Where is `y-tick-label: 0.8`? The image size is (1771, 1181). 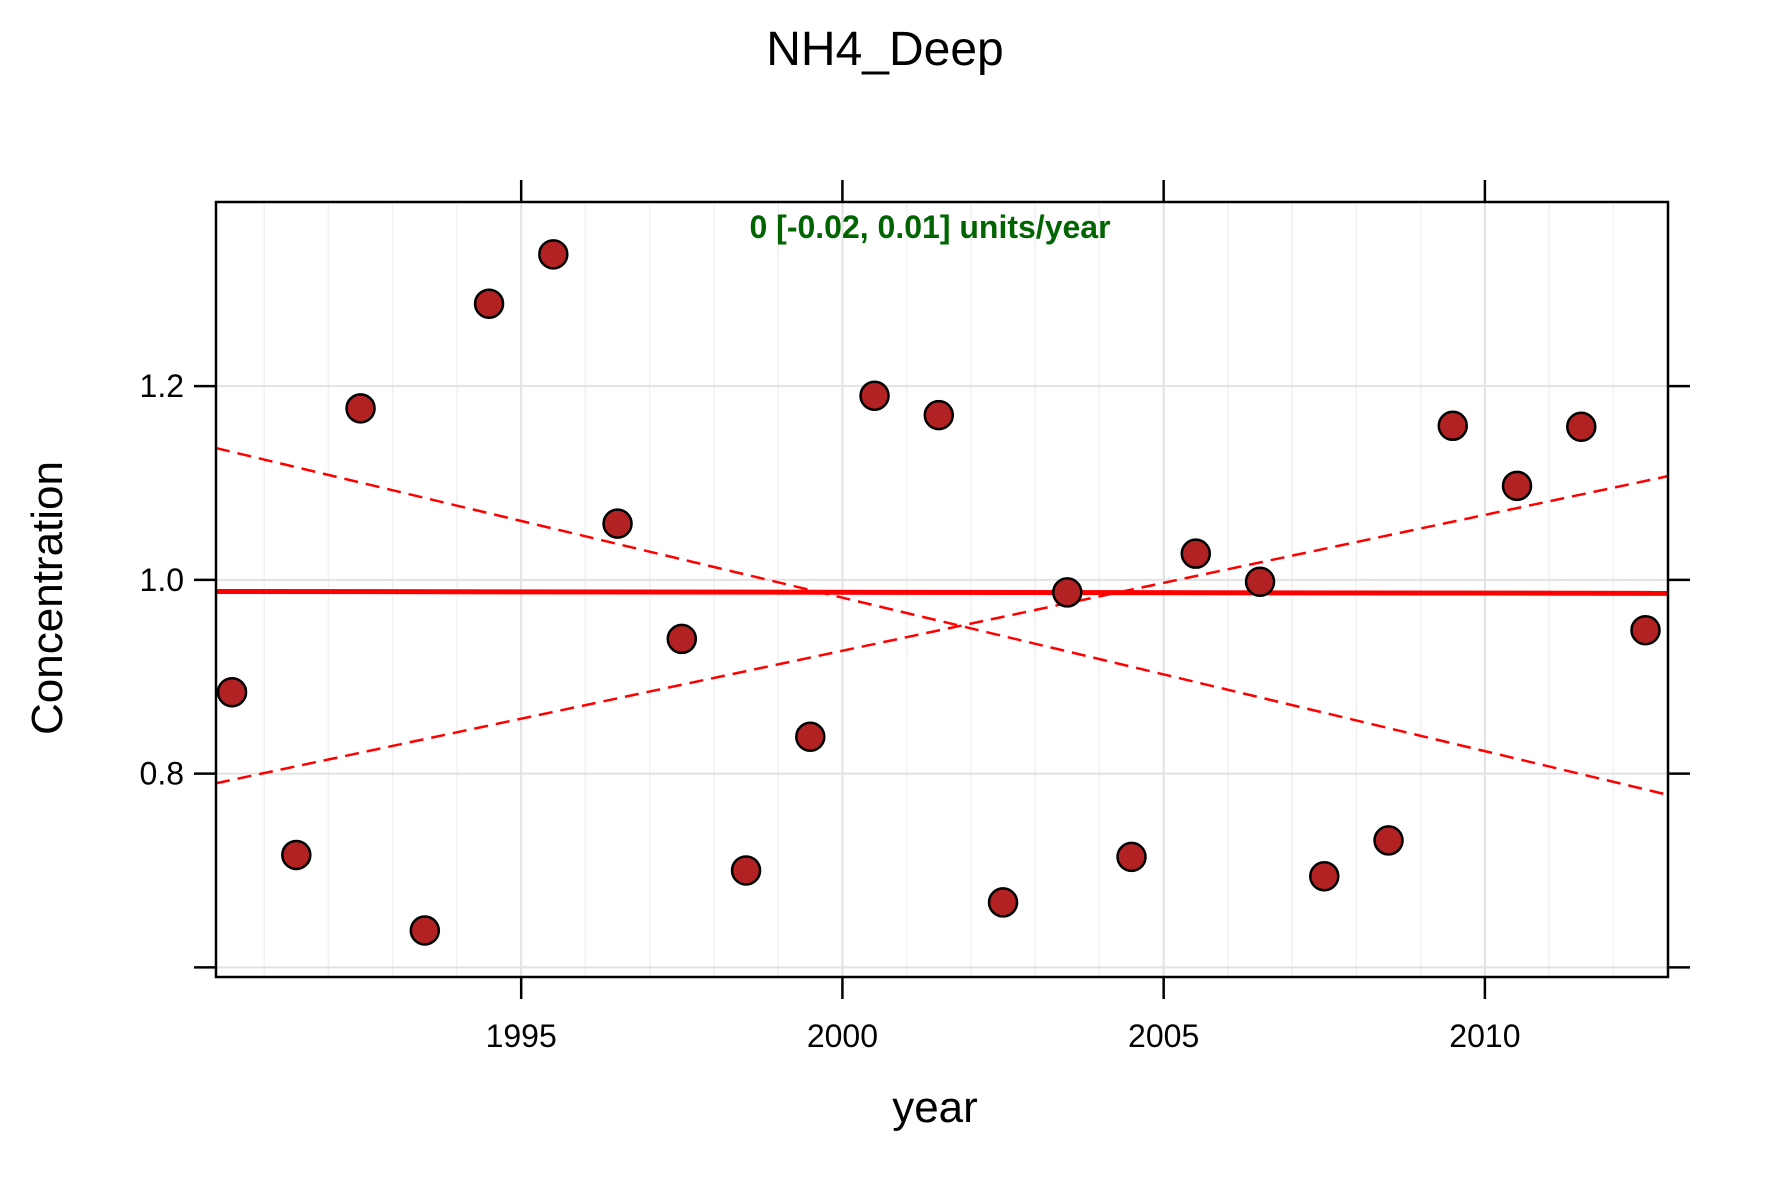 y-tick-label: 0.8 is located at coordinates (162, 774).